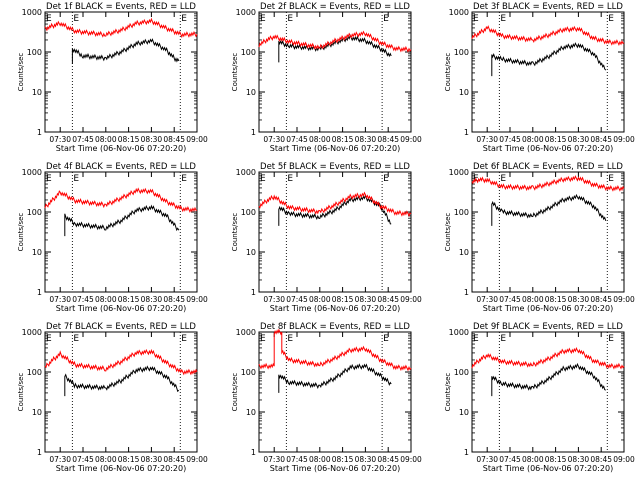  Describe the element at coordinates (335, 327) in the screenshot. I see `chart-title: Det 8f BLACK = Events, RED = LLD` at that location.